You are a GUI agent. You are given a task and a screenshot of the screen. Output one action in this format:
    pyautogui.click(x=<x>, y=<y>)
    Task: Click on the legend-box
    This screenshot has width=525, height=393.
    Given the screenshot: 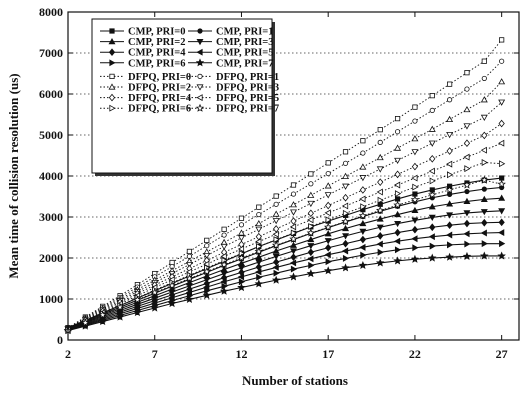 What is the action you would take?
    pyautogui.click(x=182, y=96)
    